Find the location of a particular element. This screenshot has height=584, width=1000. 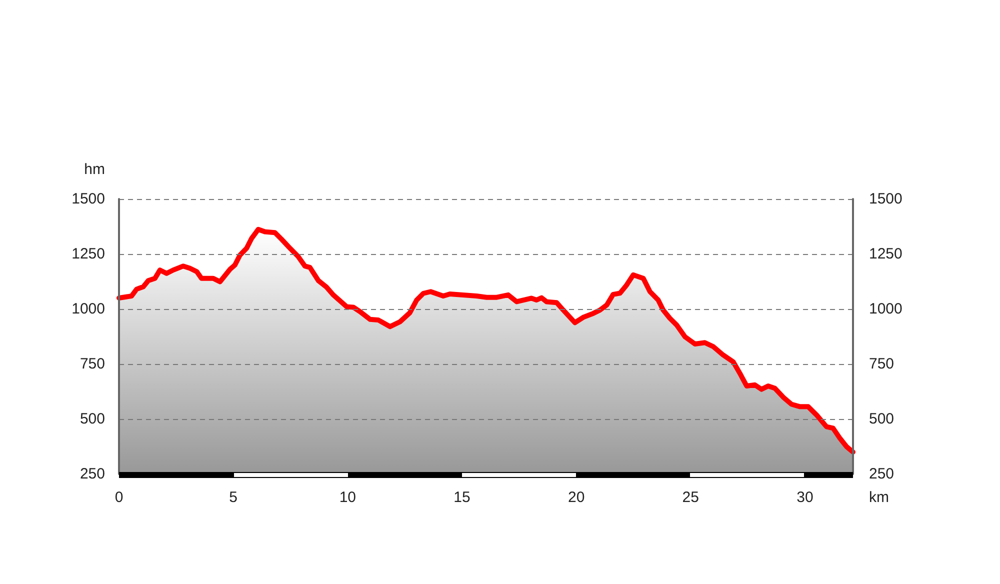

x-tick-label: 25 is located at coordinates (690, 497).